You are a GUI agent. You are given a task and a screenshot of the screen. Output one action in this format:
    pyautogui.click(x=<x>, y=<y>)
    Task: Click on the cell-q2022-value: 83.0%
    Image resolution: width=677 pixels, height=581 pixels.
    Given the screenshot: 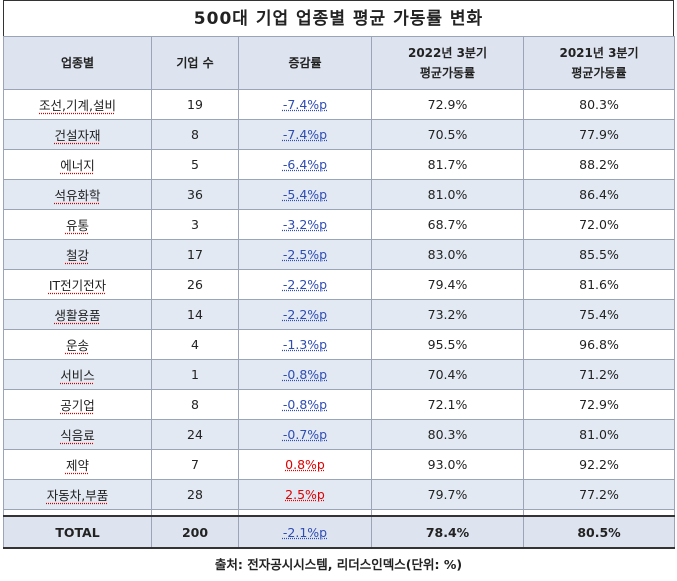 What is the action you would take?
    pyautogui.click(x=447, y=254)
    